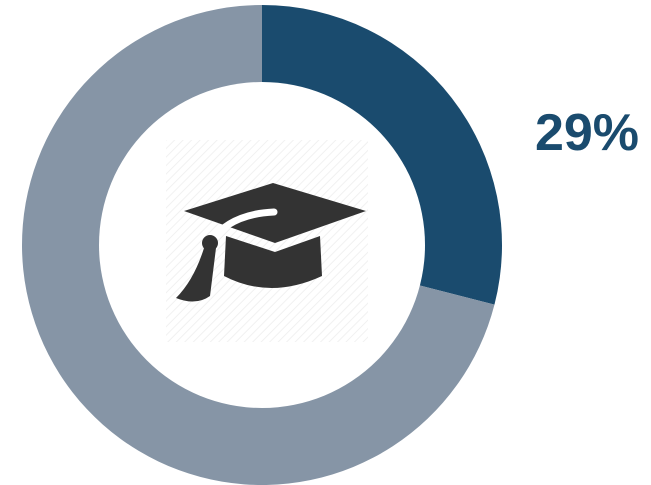  What do you see at coordinates (271, 242) in the screenshot?
I see `graduation-cap-icon` at bounding box center [271, 242].